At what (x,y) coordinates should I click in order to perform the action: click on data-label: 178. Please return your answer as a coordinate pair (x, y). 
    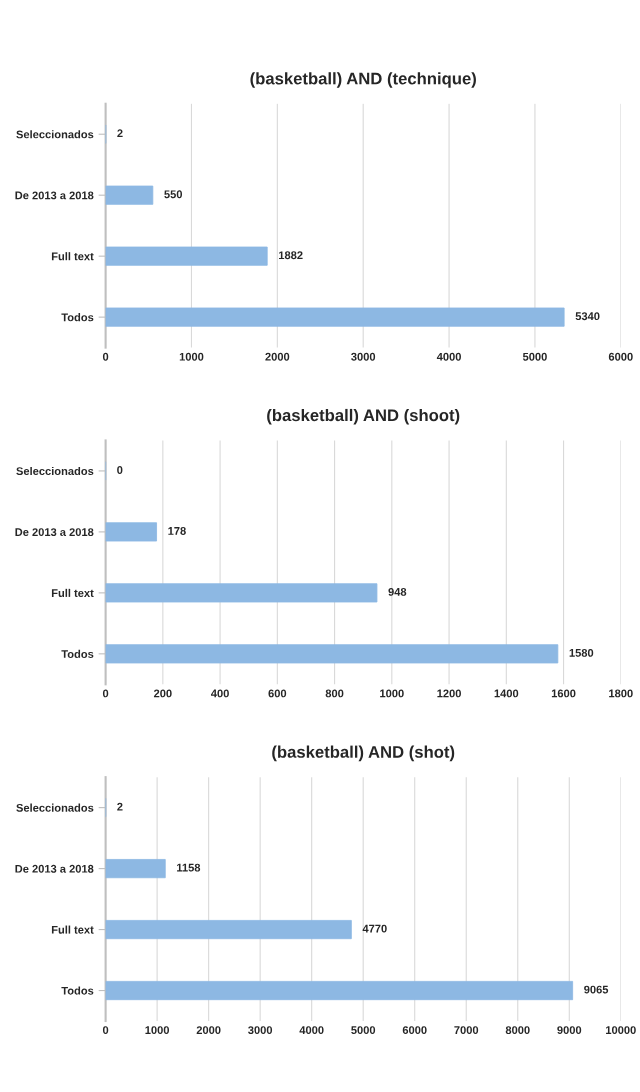
    Looking at the image, I should click on (177, 531).